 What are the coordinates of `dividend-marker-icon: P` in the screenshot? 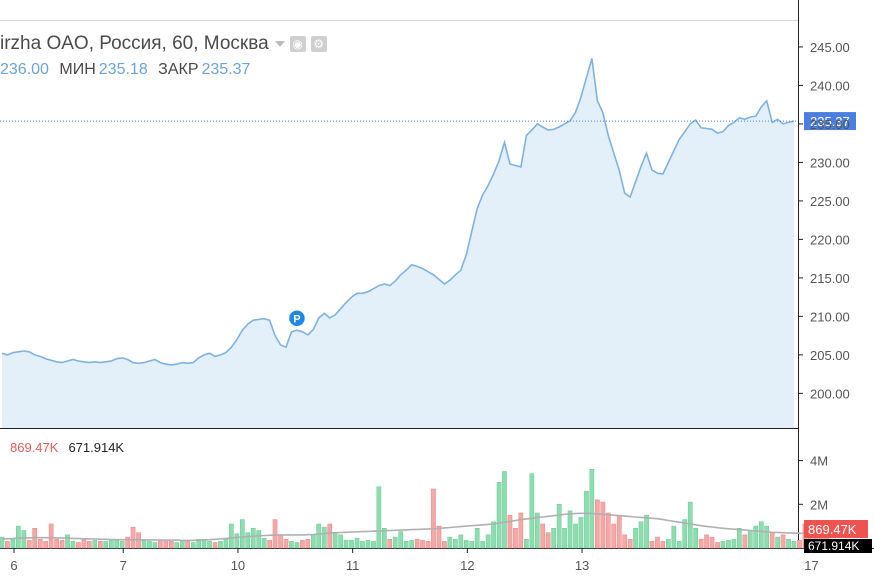 It's located at (297, 318).